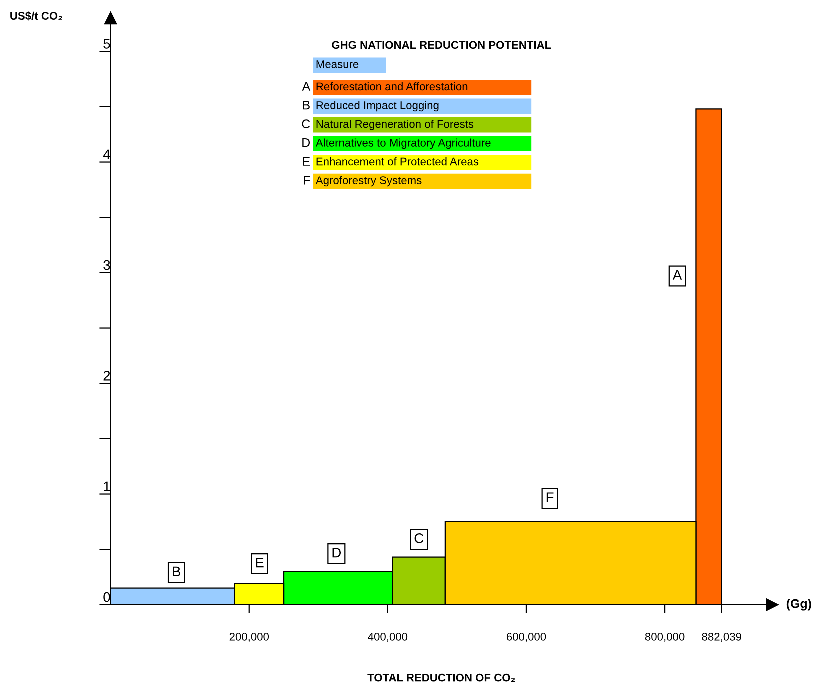 Image resolution: width=827 pixels, height=682 pixels. Describe the element at coordinates (177, 571) in the screenshot. I see `annotation: B` at that location.